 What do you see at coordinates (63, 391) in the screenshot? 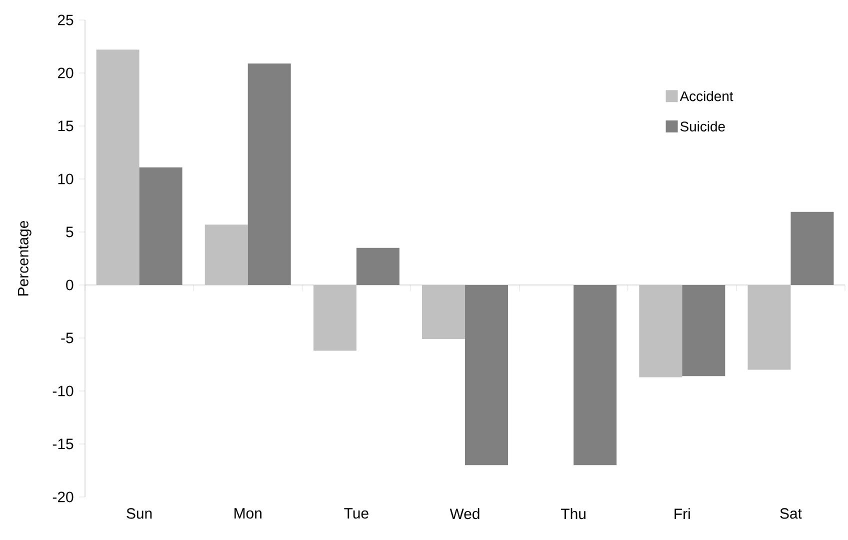
I see `y-tick-label: -10` at bounding box center [63, 391].